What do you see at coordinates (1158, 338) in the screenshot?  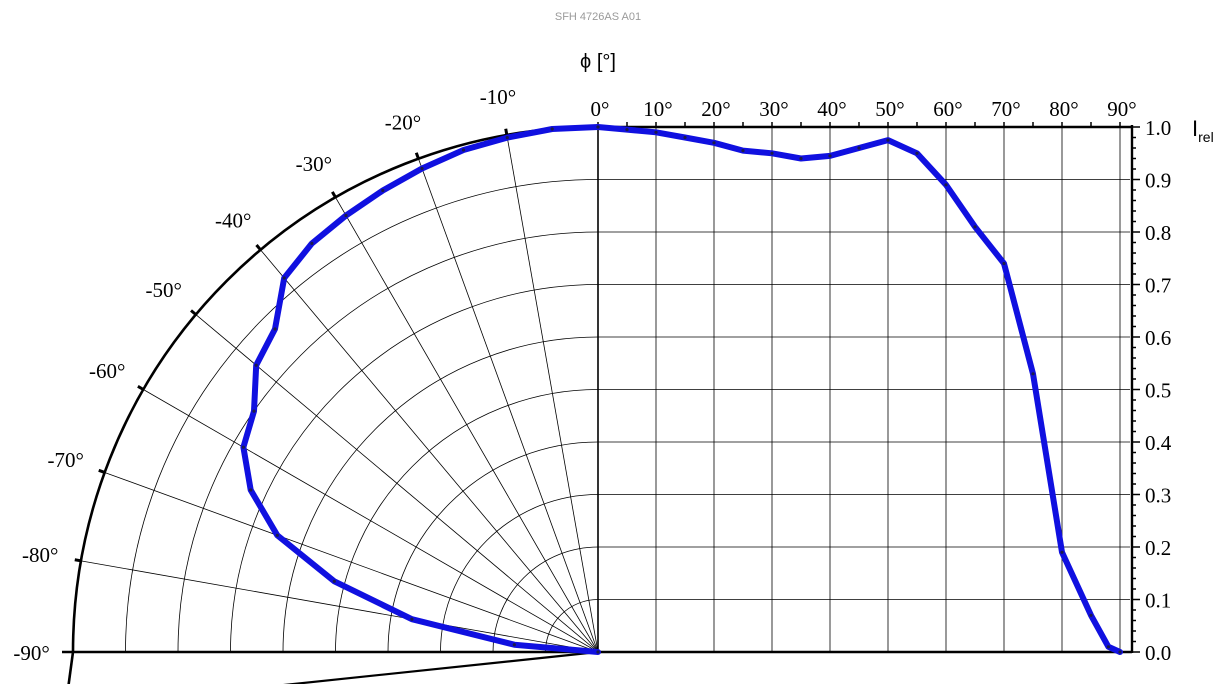 I see `y-tick-label: 0.6` at bounding box center [1158, 338].